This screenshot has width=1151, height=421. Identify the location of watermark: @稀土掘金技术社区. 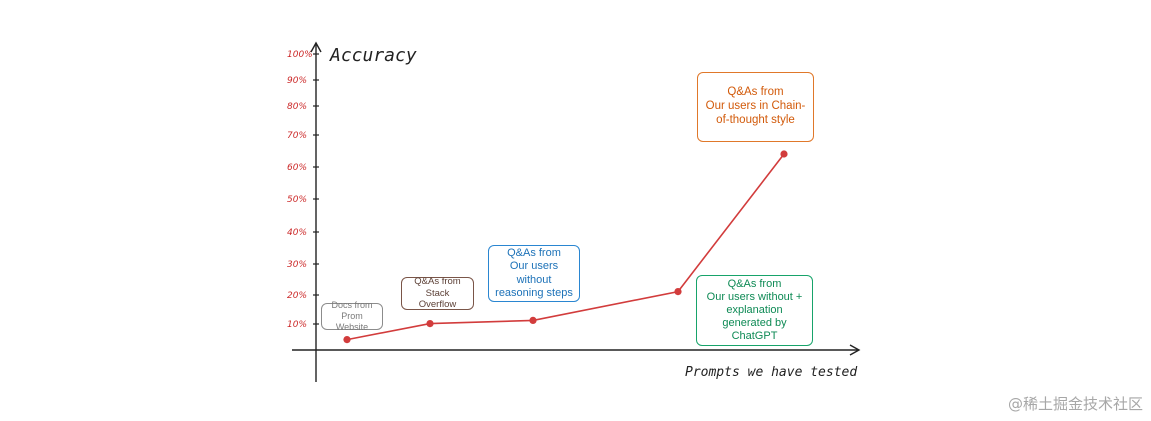
(1075, 404).